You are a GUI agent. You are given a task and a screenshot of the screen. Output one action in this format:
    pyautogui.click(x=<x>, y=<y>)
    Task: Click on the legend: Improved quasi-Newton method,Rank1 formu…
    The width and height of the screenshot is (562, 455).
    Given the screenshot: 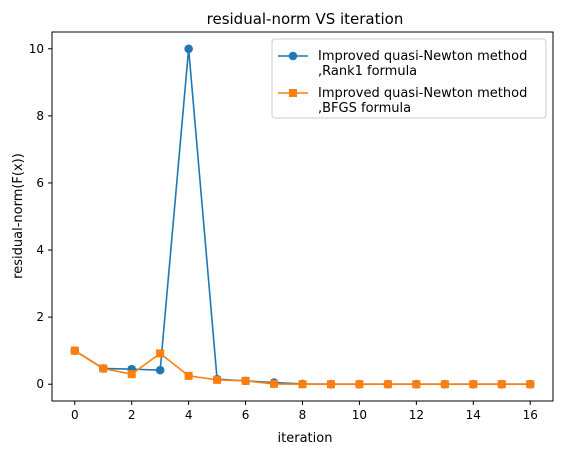 What is the action you would take?
    pyautogui.click(x=409, y=78)
    